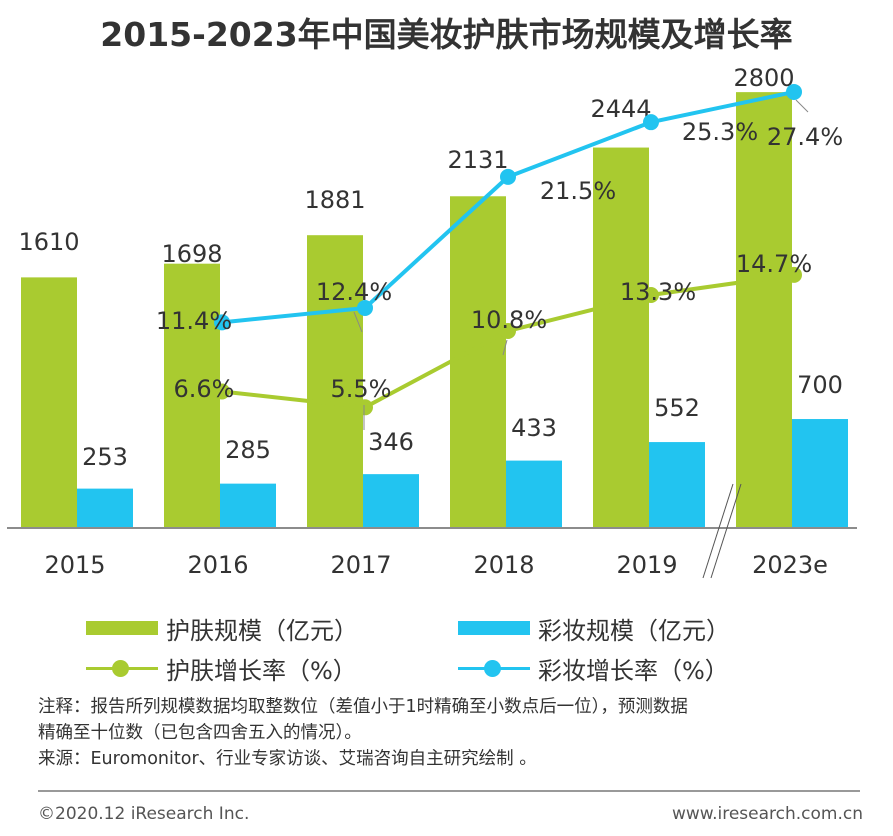 The width and height of the screenshot is (893, 836). What do you see at coordinates (633, 670) in the screenshot?
I see `legend-label-makeup-growth: 彩妆增长率（%）` at bounding box center [633, 670].